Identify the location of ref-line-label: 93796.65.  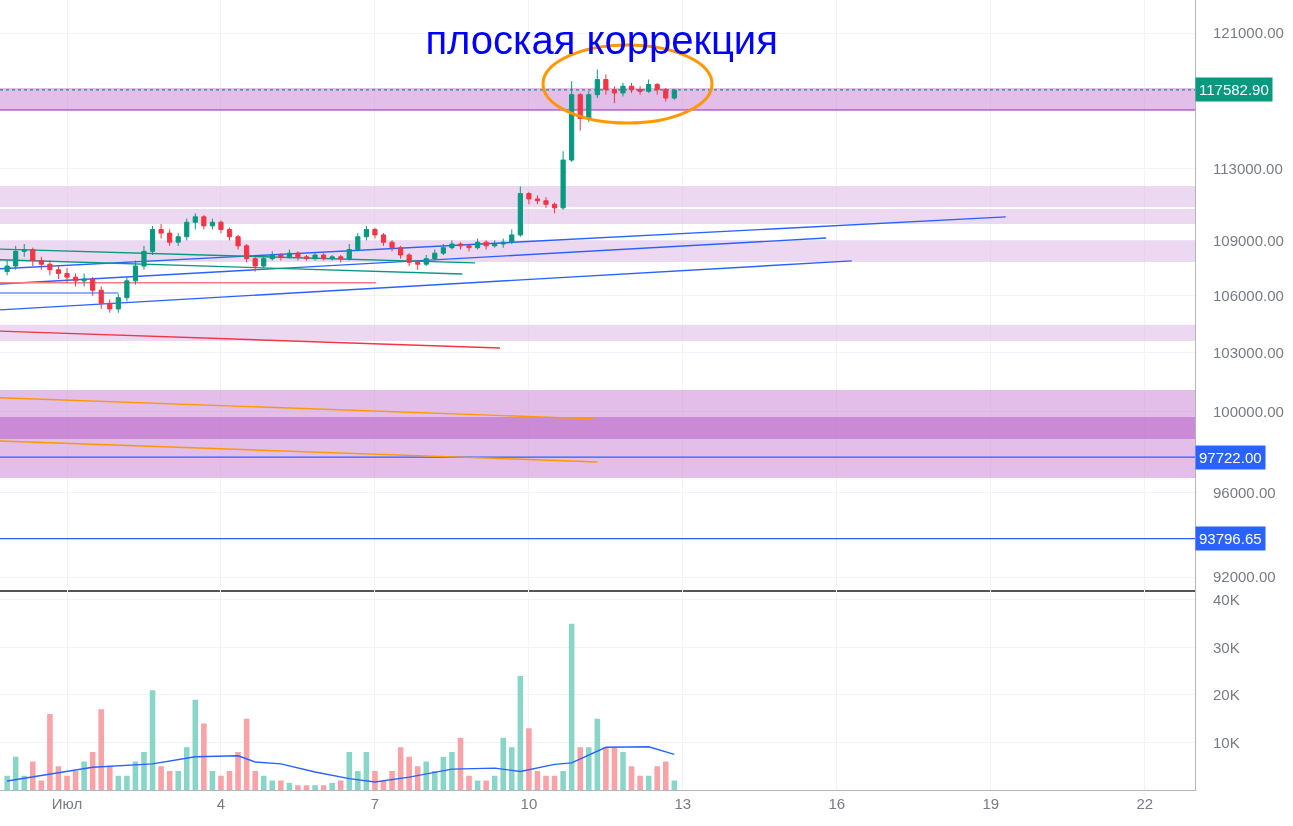
(1230, 538).